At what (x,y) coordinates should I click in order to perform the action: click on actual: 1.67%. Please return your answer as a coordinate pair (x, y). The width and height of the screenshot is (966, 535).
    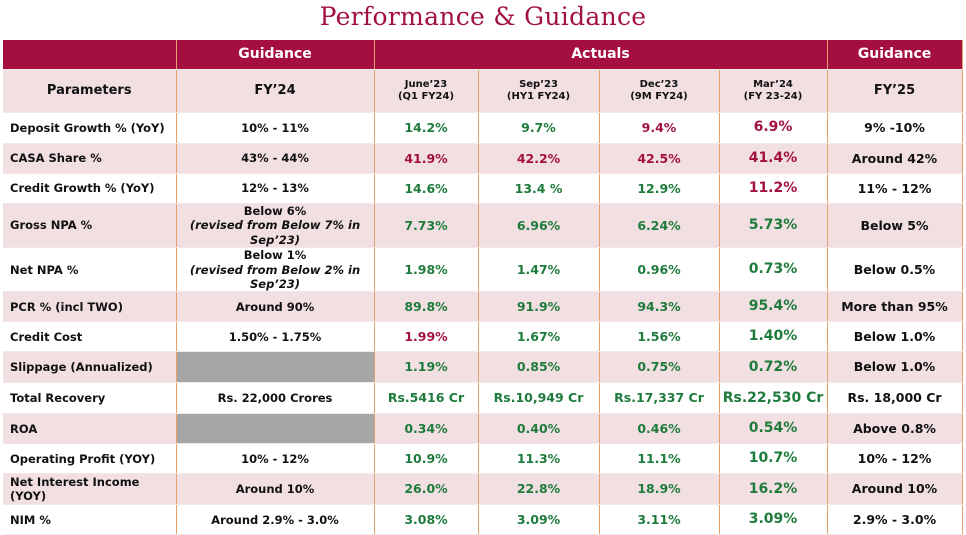
    Looking at the image, I should click on (539, 337).